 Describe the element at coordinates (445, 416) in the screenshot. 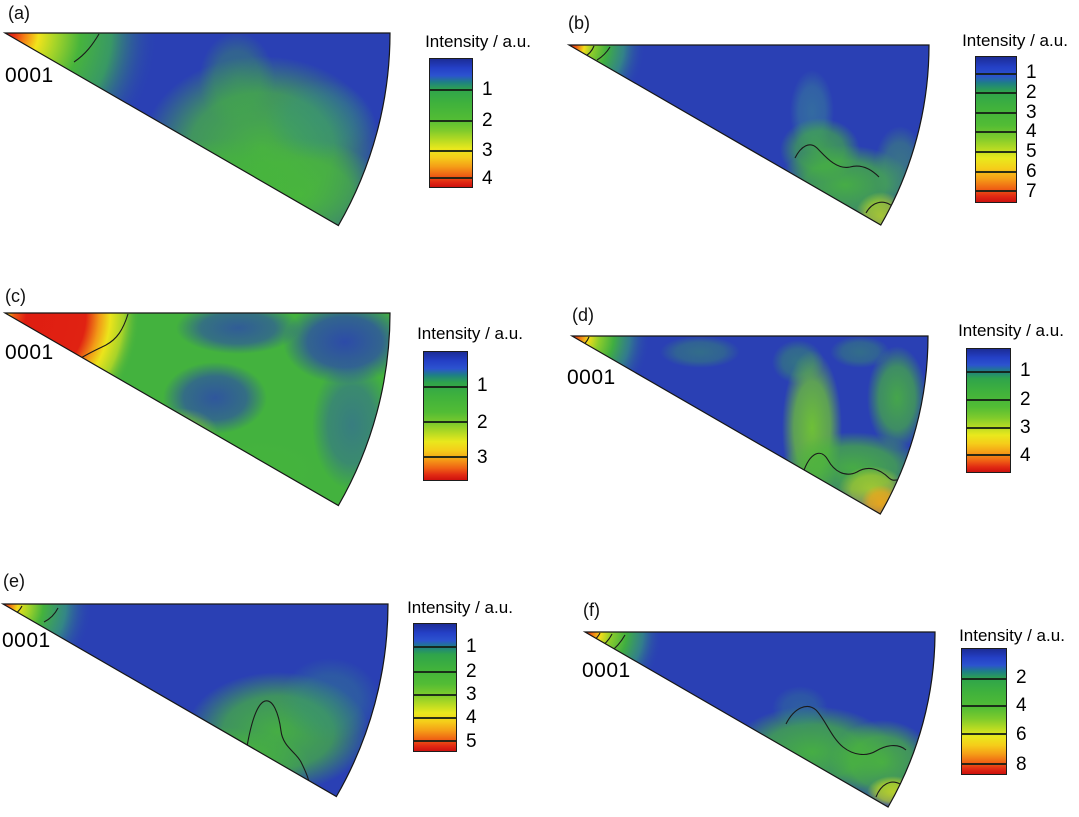

I see `colorbar-c` at that location.